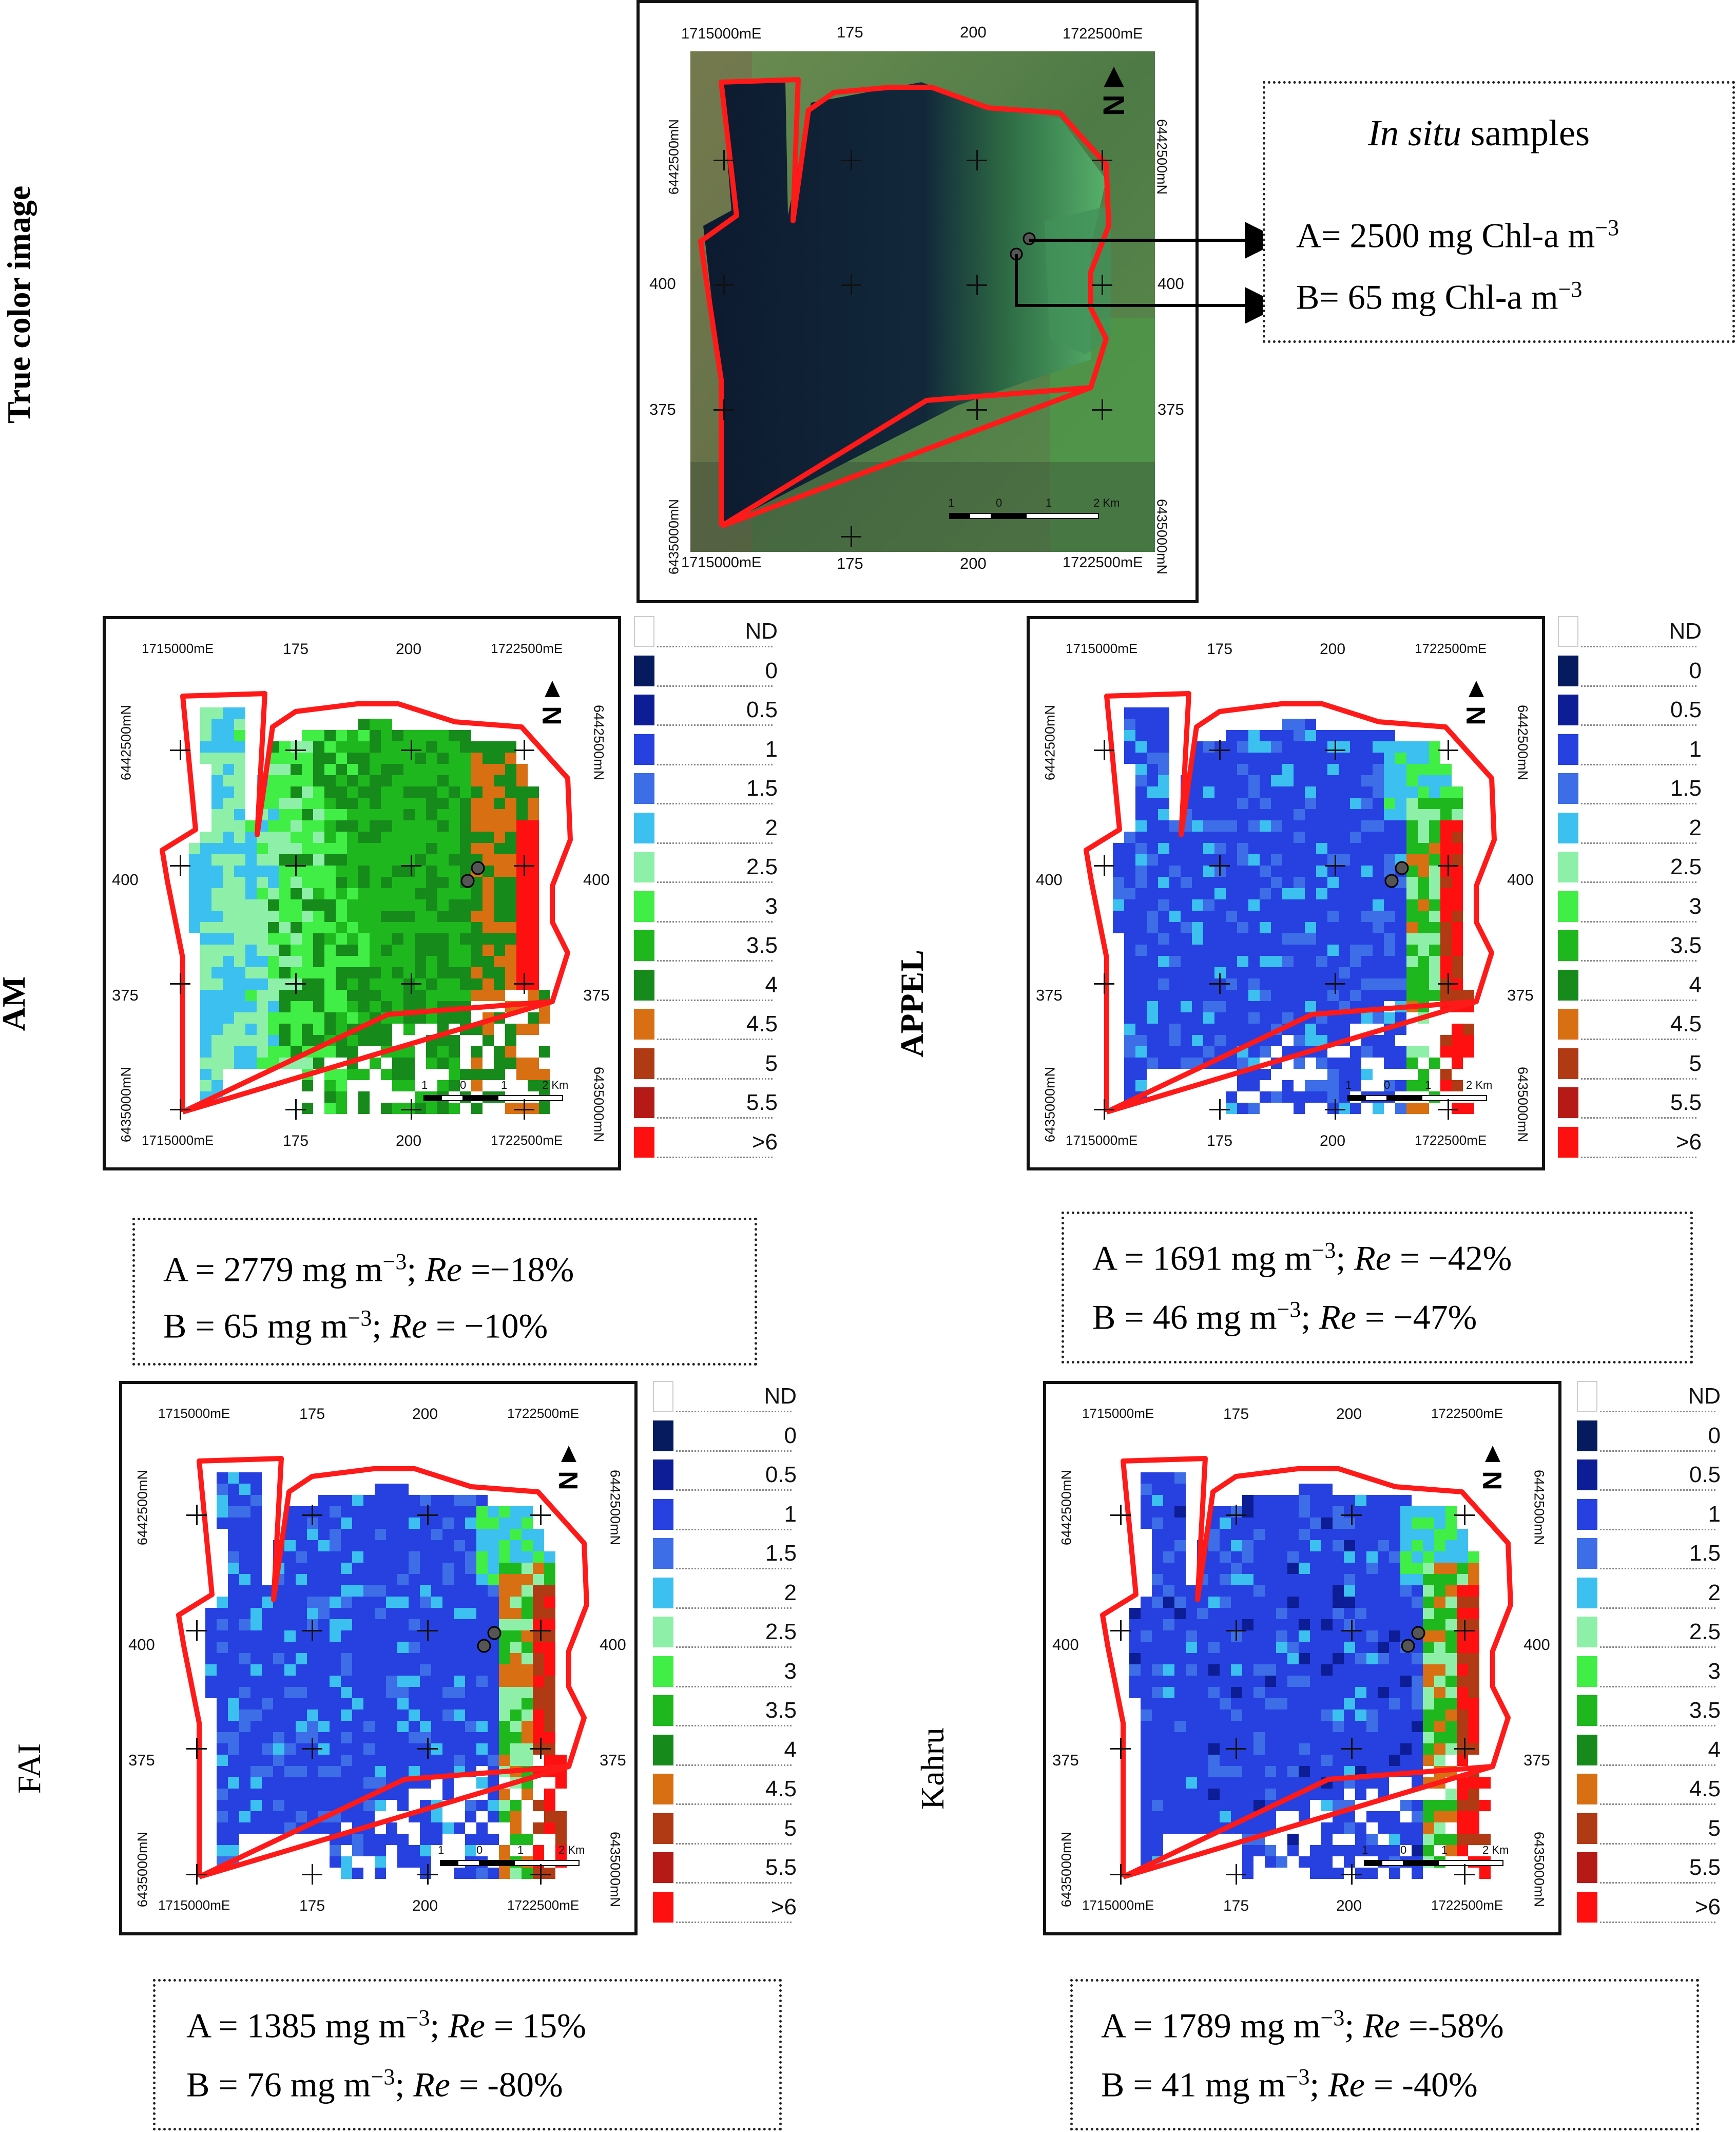 Image resolution: width=1736 pixels, height=2132 pixels. I want to click on am-b-re-value: = −10%, so click(487, 1326).